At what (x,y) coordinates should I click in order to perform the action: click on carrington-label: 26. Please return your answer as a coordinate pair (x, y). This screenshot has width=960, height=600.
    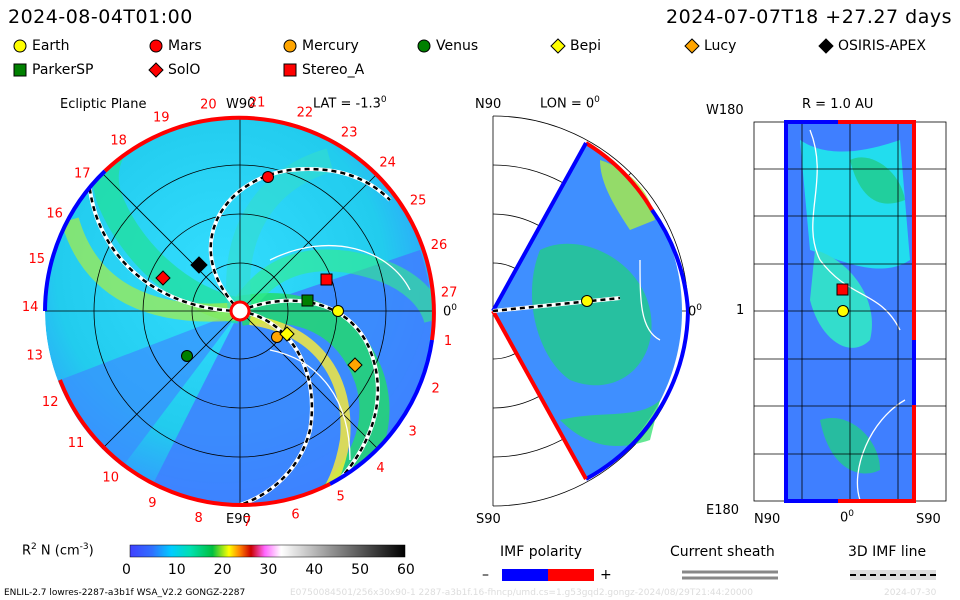
    Looking at the image, I should click on (439, 245).